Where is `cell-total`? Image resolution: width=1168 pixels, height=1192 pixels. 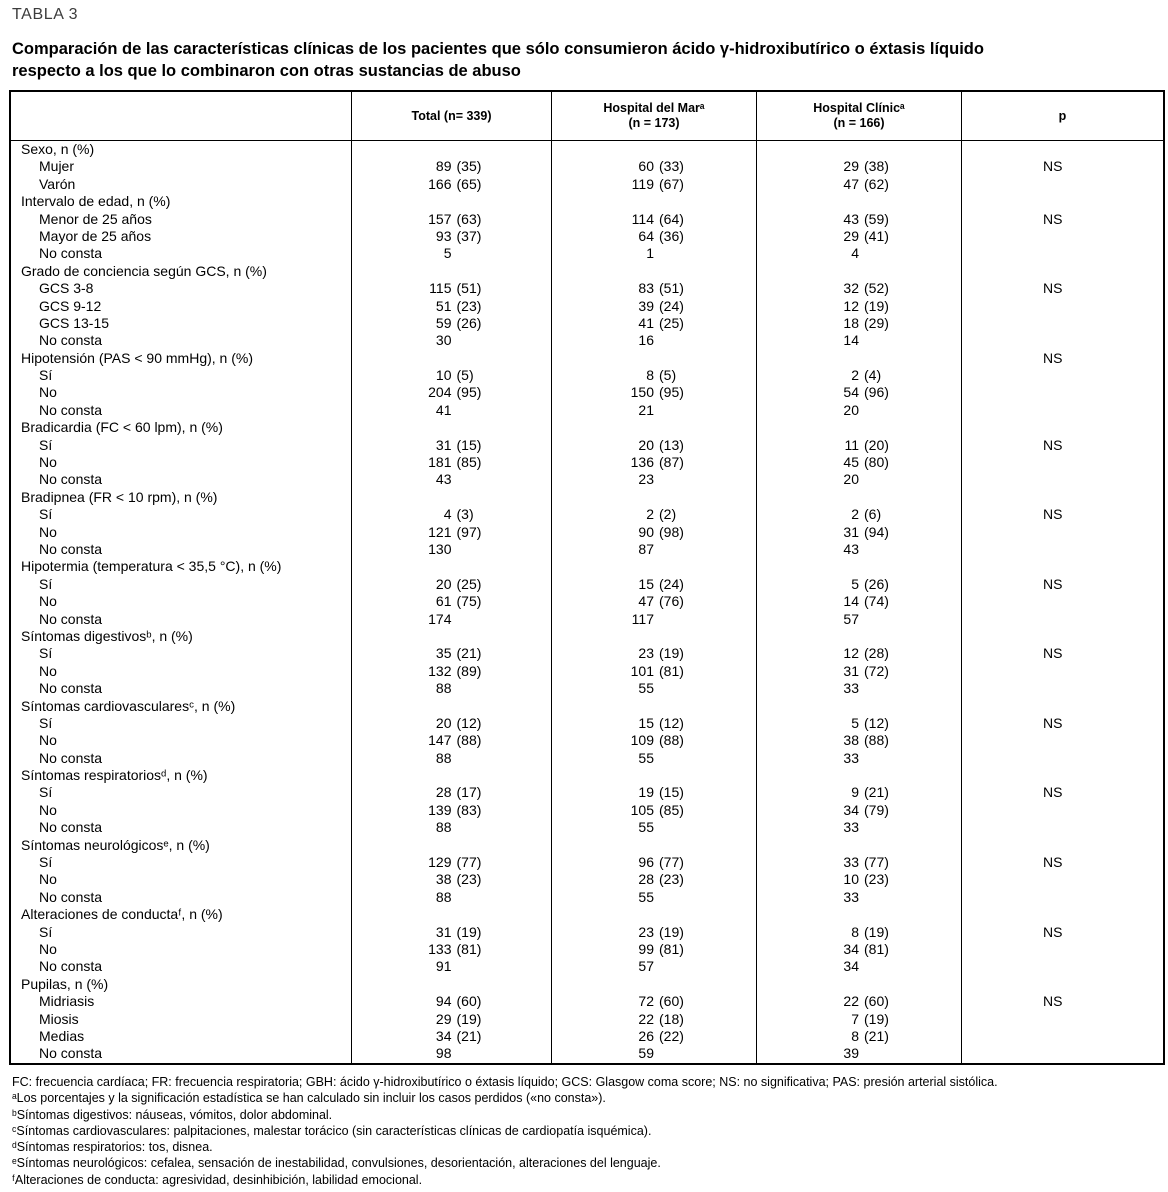
cell-total is located at coordinates (451, 845).